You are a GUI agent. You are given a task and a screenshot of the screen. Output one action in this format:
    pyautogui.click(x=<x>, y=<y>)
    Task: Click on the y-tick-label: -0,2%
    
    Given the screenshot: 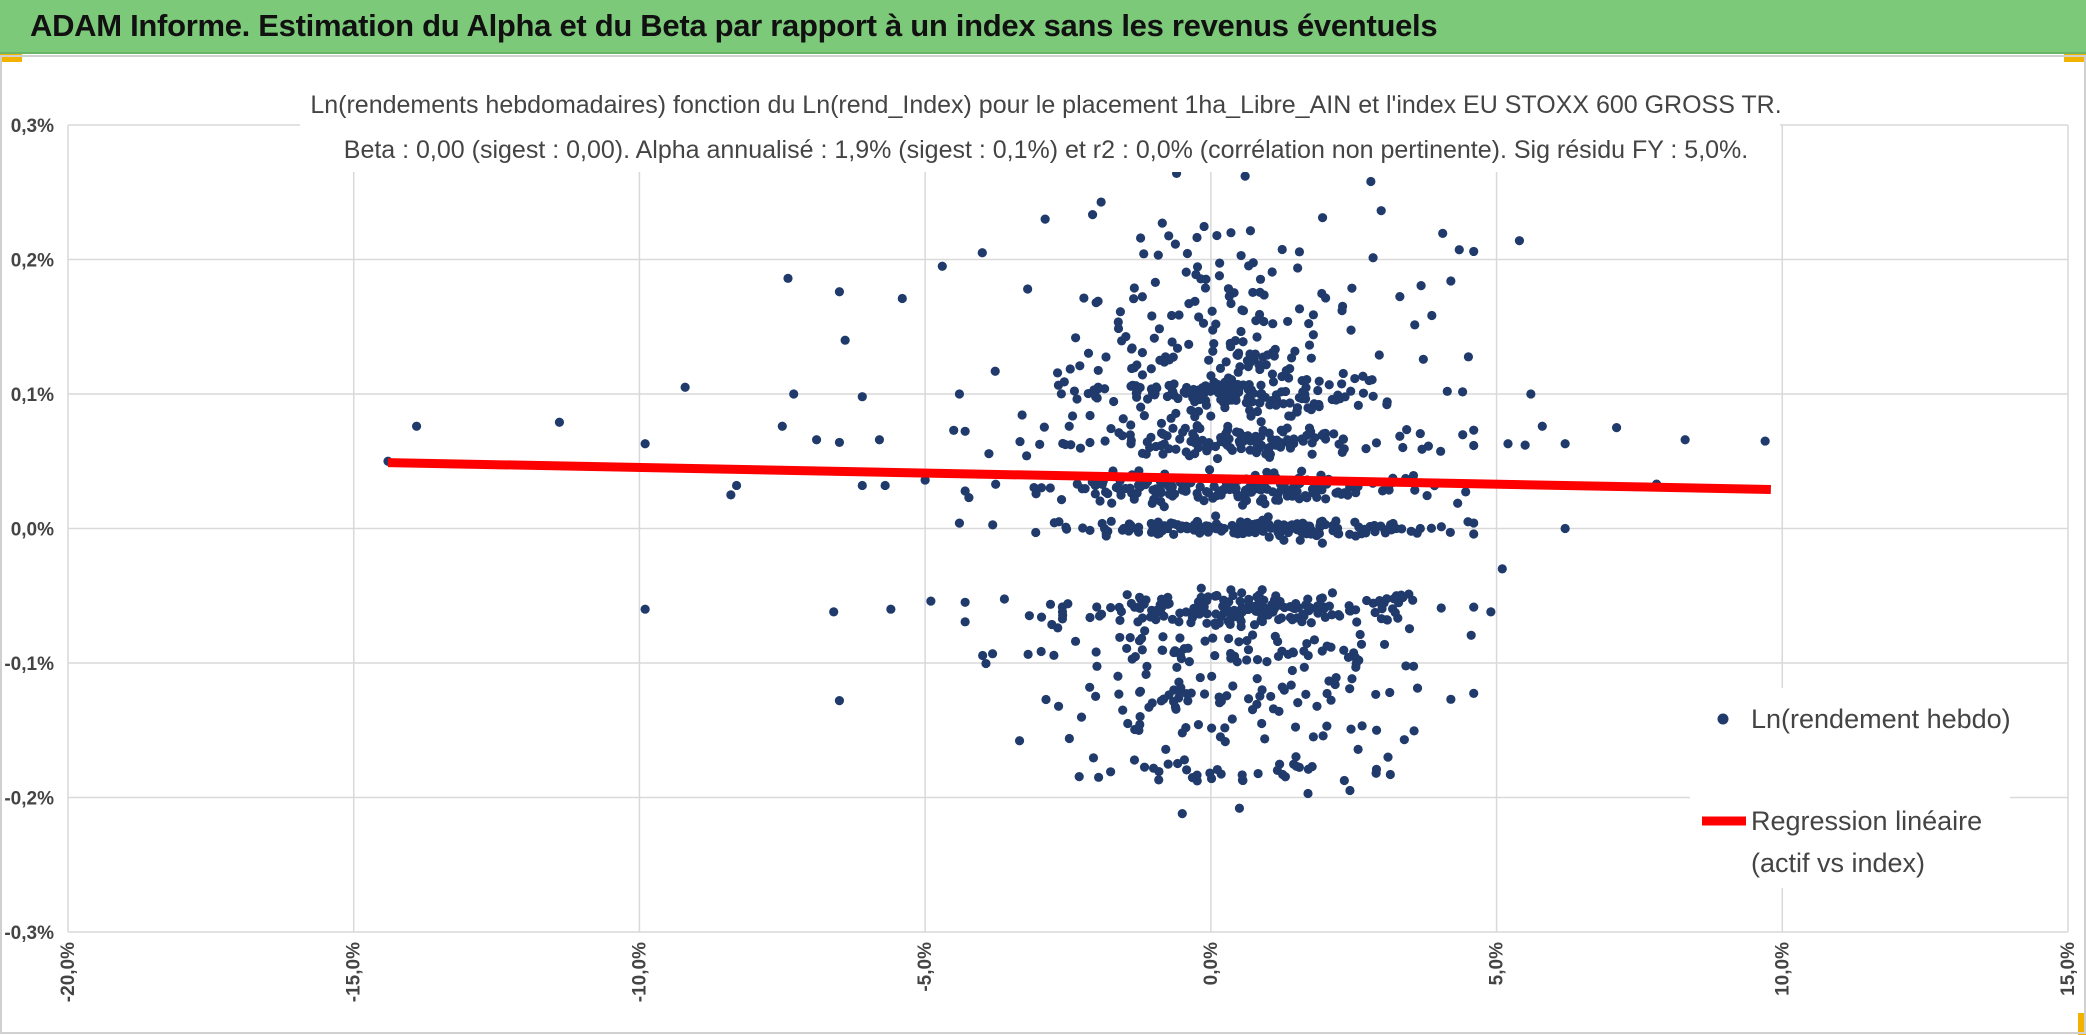 What is the action you would take?
    pyautogui.click(x=29, y=799)
    